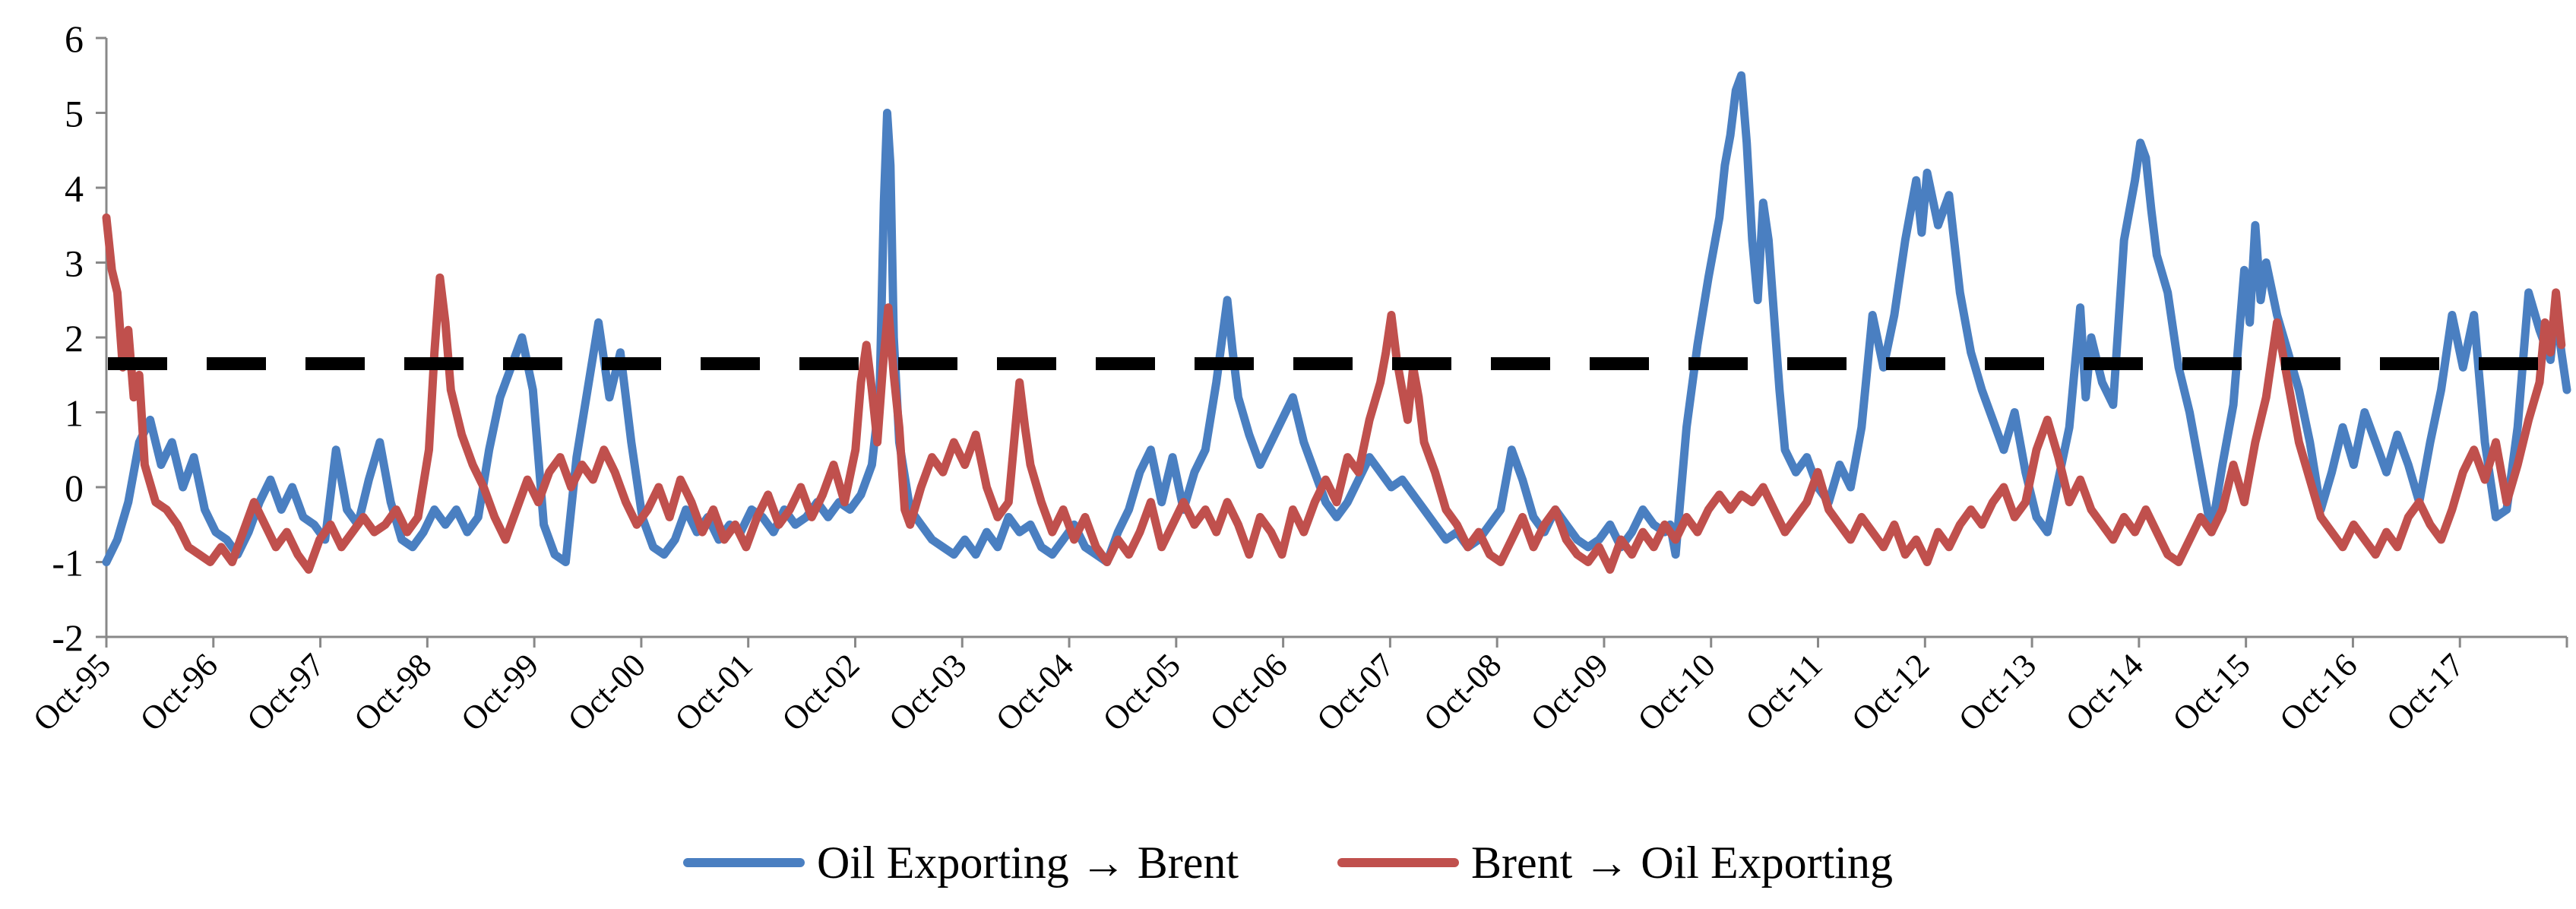  I want to click on x-tick-label: Oct-99, so click(500, 692).